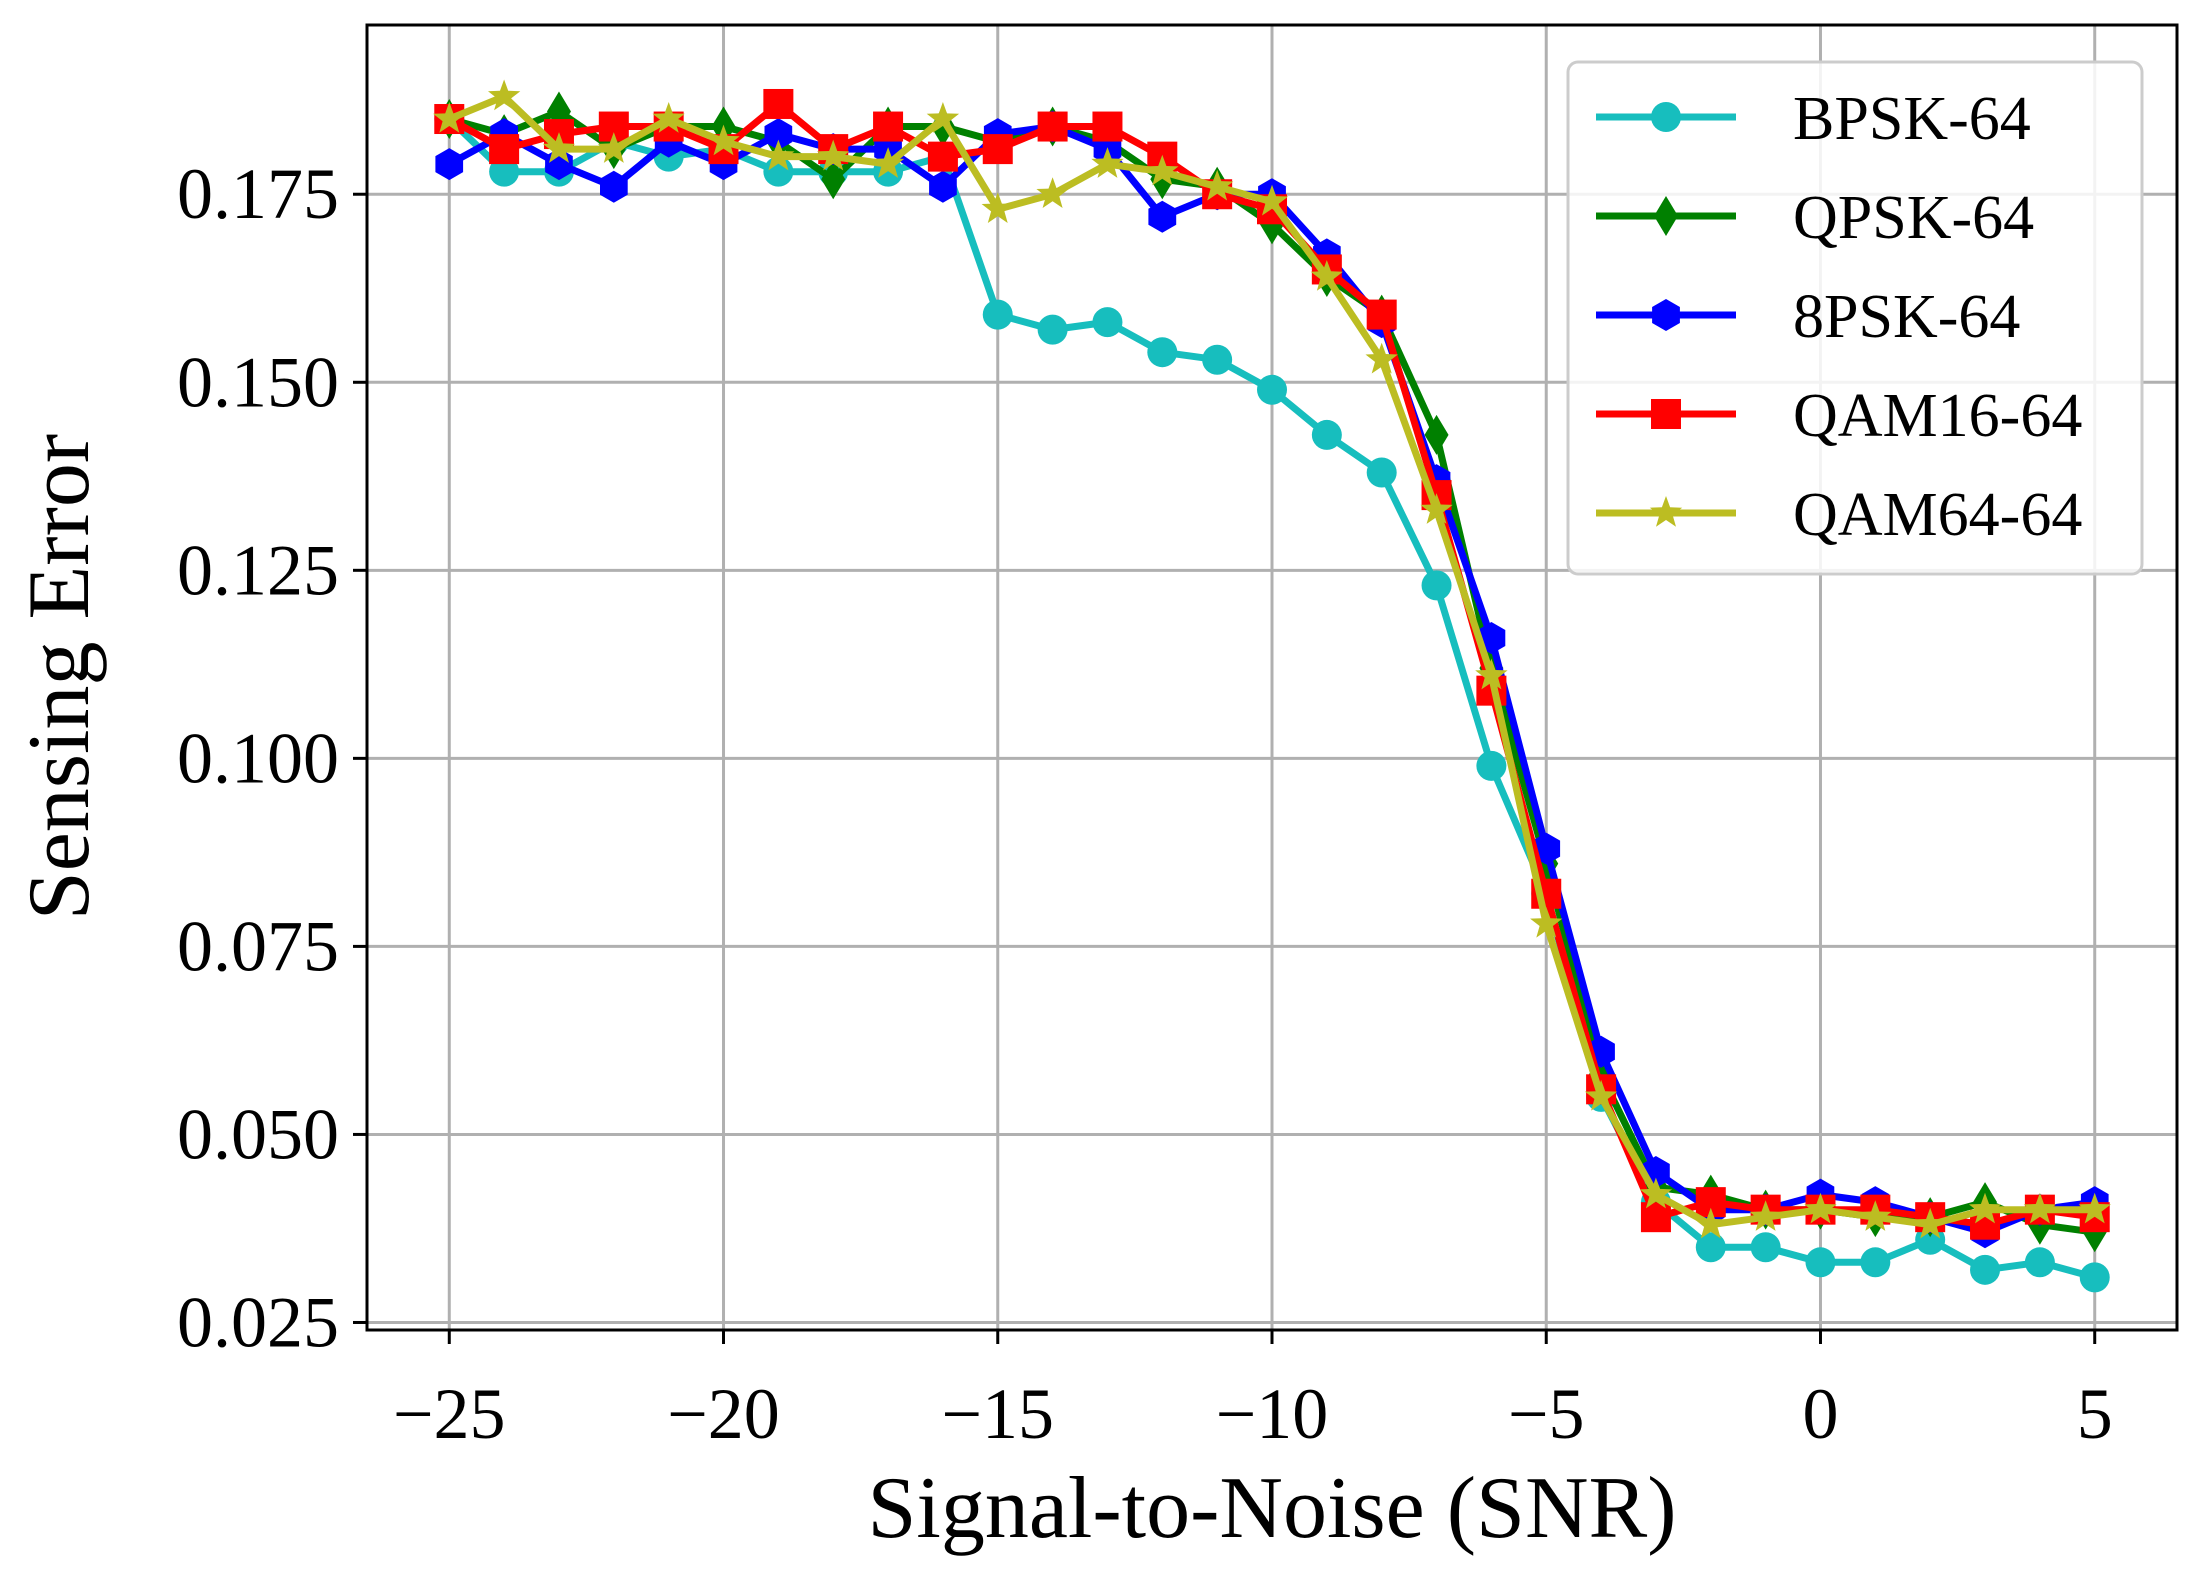  I want to click on legend: BPSK-64 QPSK-64 8PSK-64 QAM16-64 QAM64-64, so click(1855, 318).